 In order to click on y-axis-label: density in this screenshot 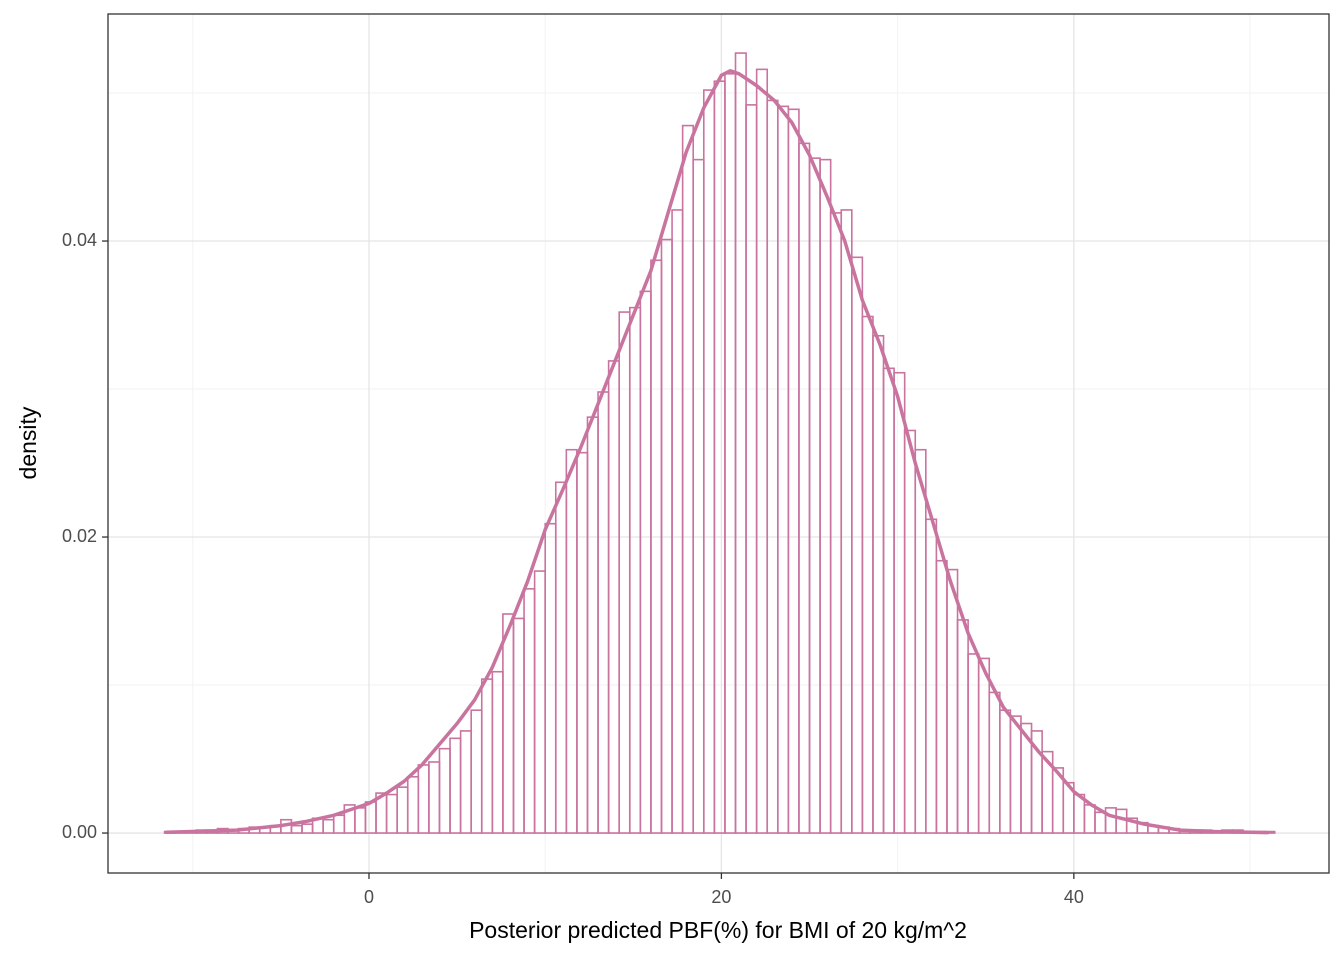, I will do `click(28, 442)`.